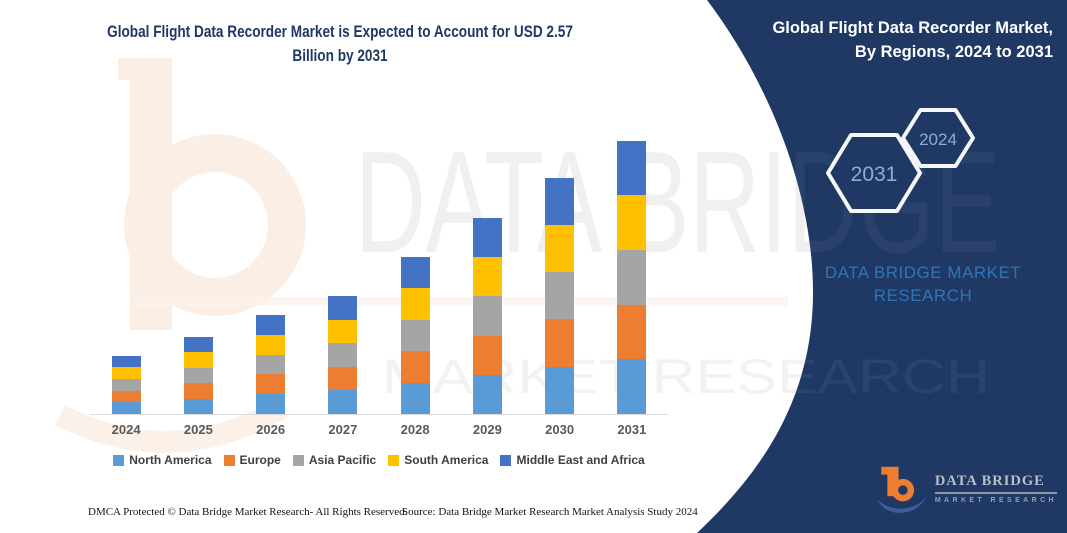 The height and width of the screenshot is (533, 1067). What do you see at coordinates (923, 272) in the screenshot?
I see `brand-wordmark-line1: DATA BRIDGE MARKET` at bounding box center [923, 272].